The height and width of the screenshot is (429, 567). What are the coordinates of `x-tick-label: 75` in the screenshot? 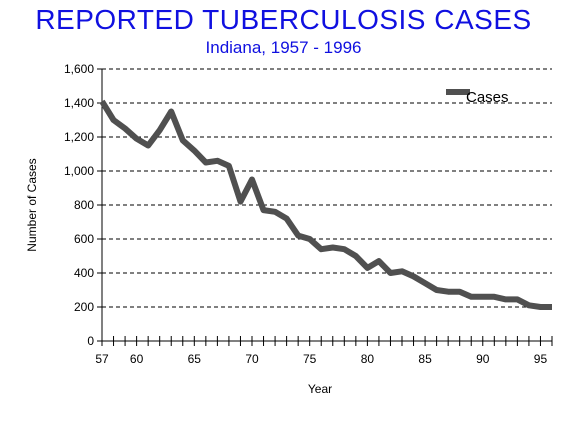 It's located at (310, 359).